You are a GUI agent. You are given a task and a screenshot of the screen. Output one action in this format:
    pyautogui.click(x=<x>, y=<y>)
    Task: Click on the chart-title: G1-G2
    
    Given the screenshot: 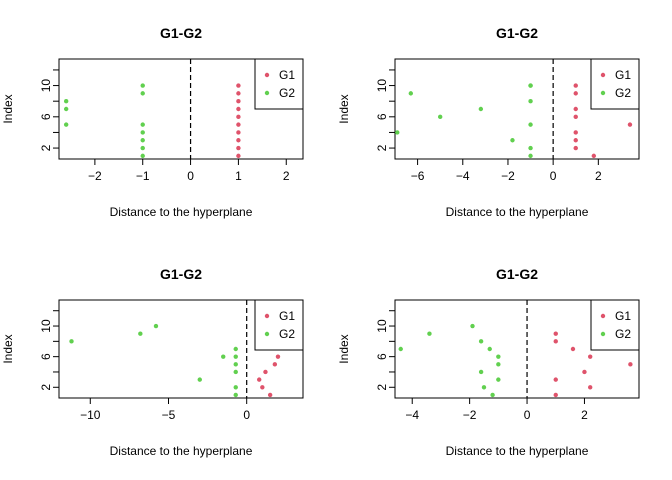 What is the action you would take?
    pyautogui.click(x=181, y=274)
    